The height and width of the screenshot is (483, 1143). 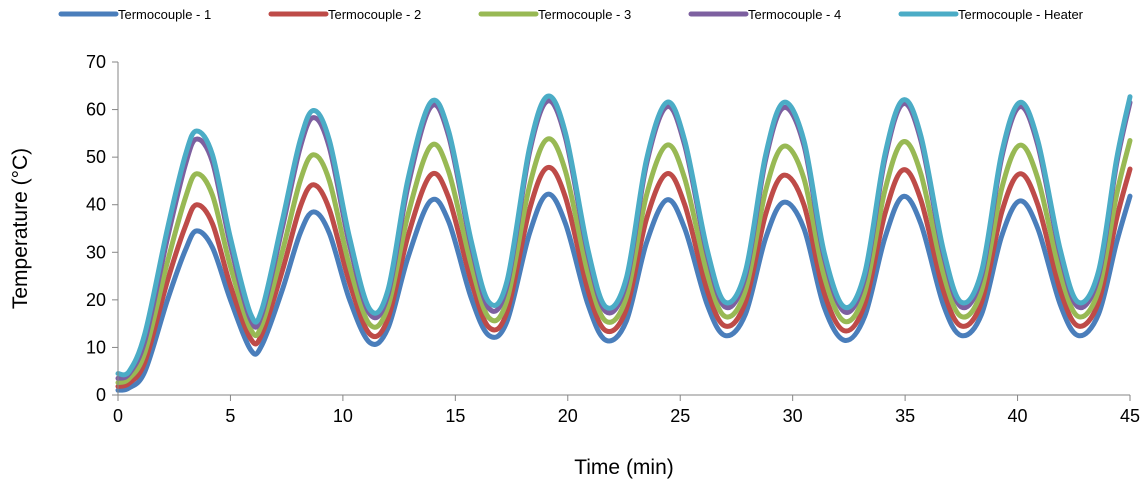 I want to click on x-tick-label: 20, so click(x=568, y=416).